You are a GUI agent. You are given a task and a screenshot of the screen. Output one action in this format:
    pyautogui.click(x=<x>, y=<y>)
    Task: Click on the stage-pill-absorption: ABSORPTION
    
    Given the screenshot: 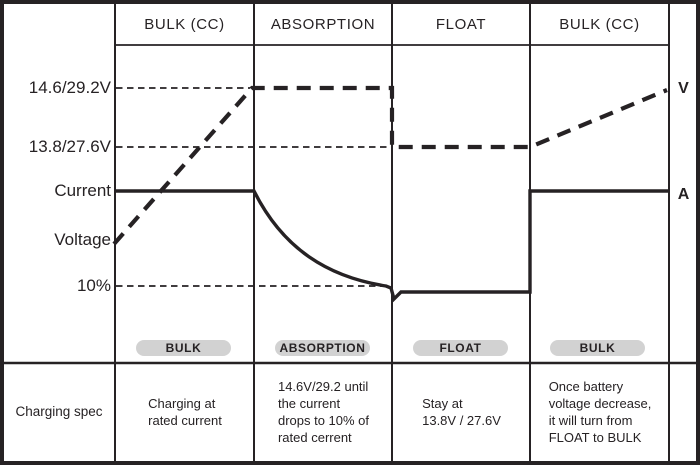 What is the action you would take?
    pyautogui.click(x=322, y=348)
    